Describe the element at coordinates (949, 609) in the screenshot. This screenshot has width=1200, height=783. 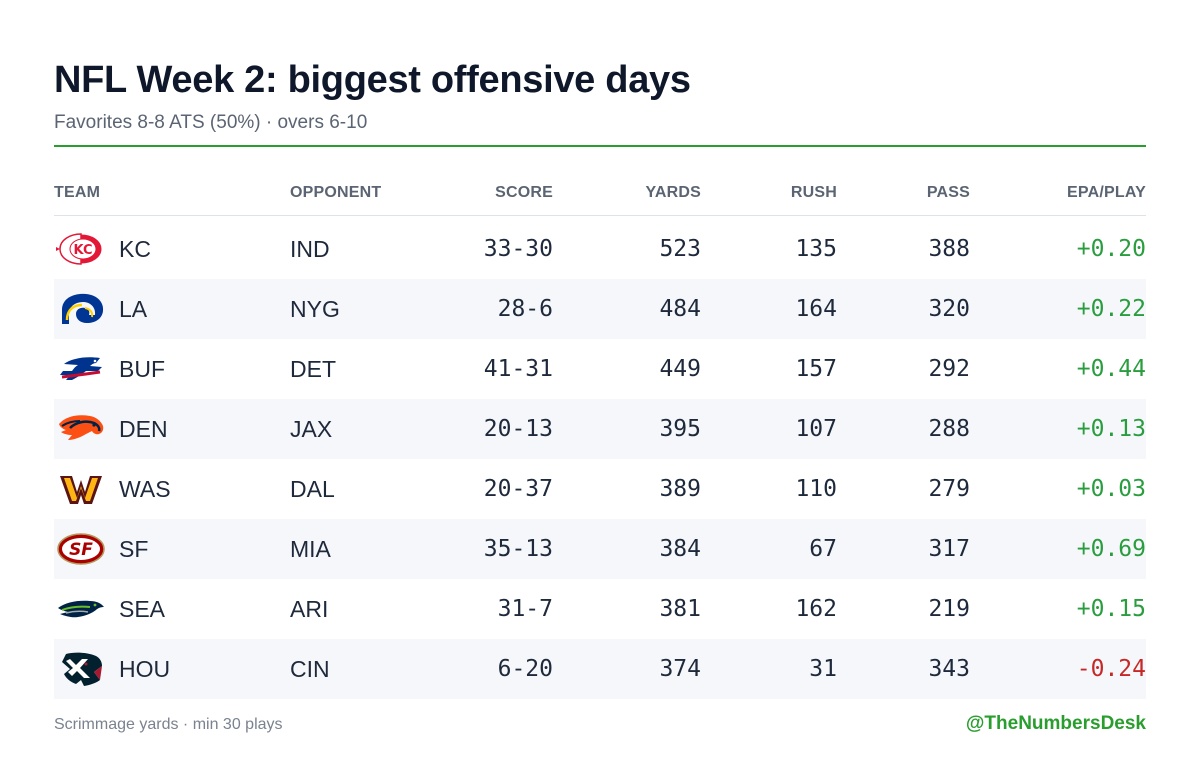
I see `pass-cell: 219` at that location.